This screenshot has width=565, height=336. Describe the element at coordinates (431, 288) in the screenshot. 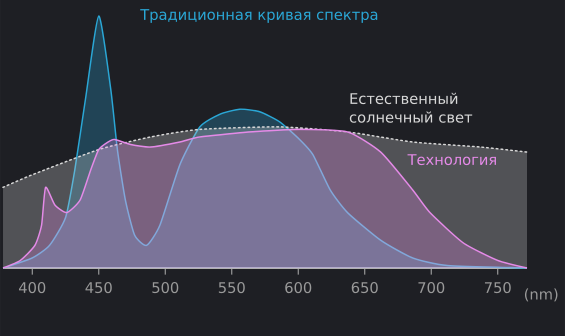

I see `x-tick-label: 700` at that location.